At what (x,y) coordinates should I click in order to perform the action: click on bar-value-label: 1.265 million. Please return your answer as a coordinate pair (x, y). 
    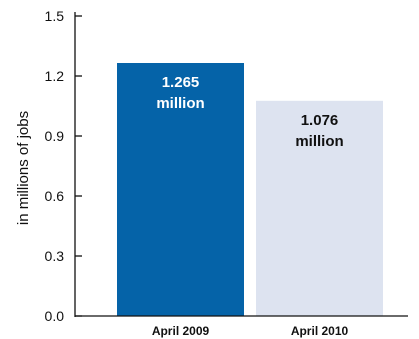
    Looking at the image, I should click on (180, 93).